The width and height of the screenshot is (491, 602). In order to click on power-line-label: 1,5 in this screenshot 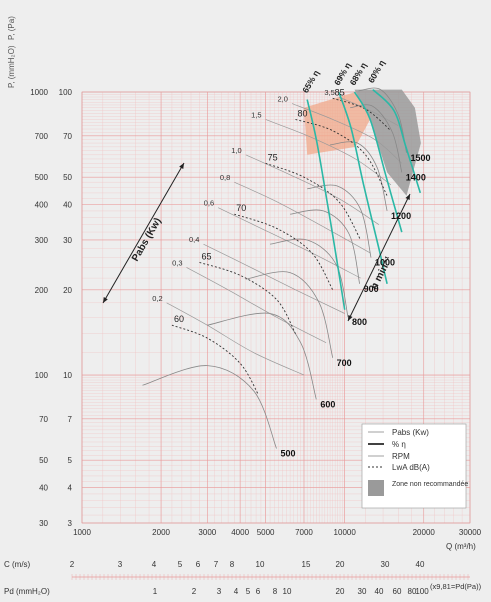, I will do `click(256, 114)`.